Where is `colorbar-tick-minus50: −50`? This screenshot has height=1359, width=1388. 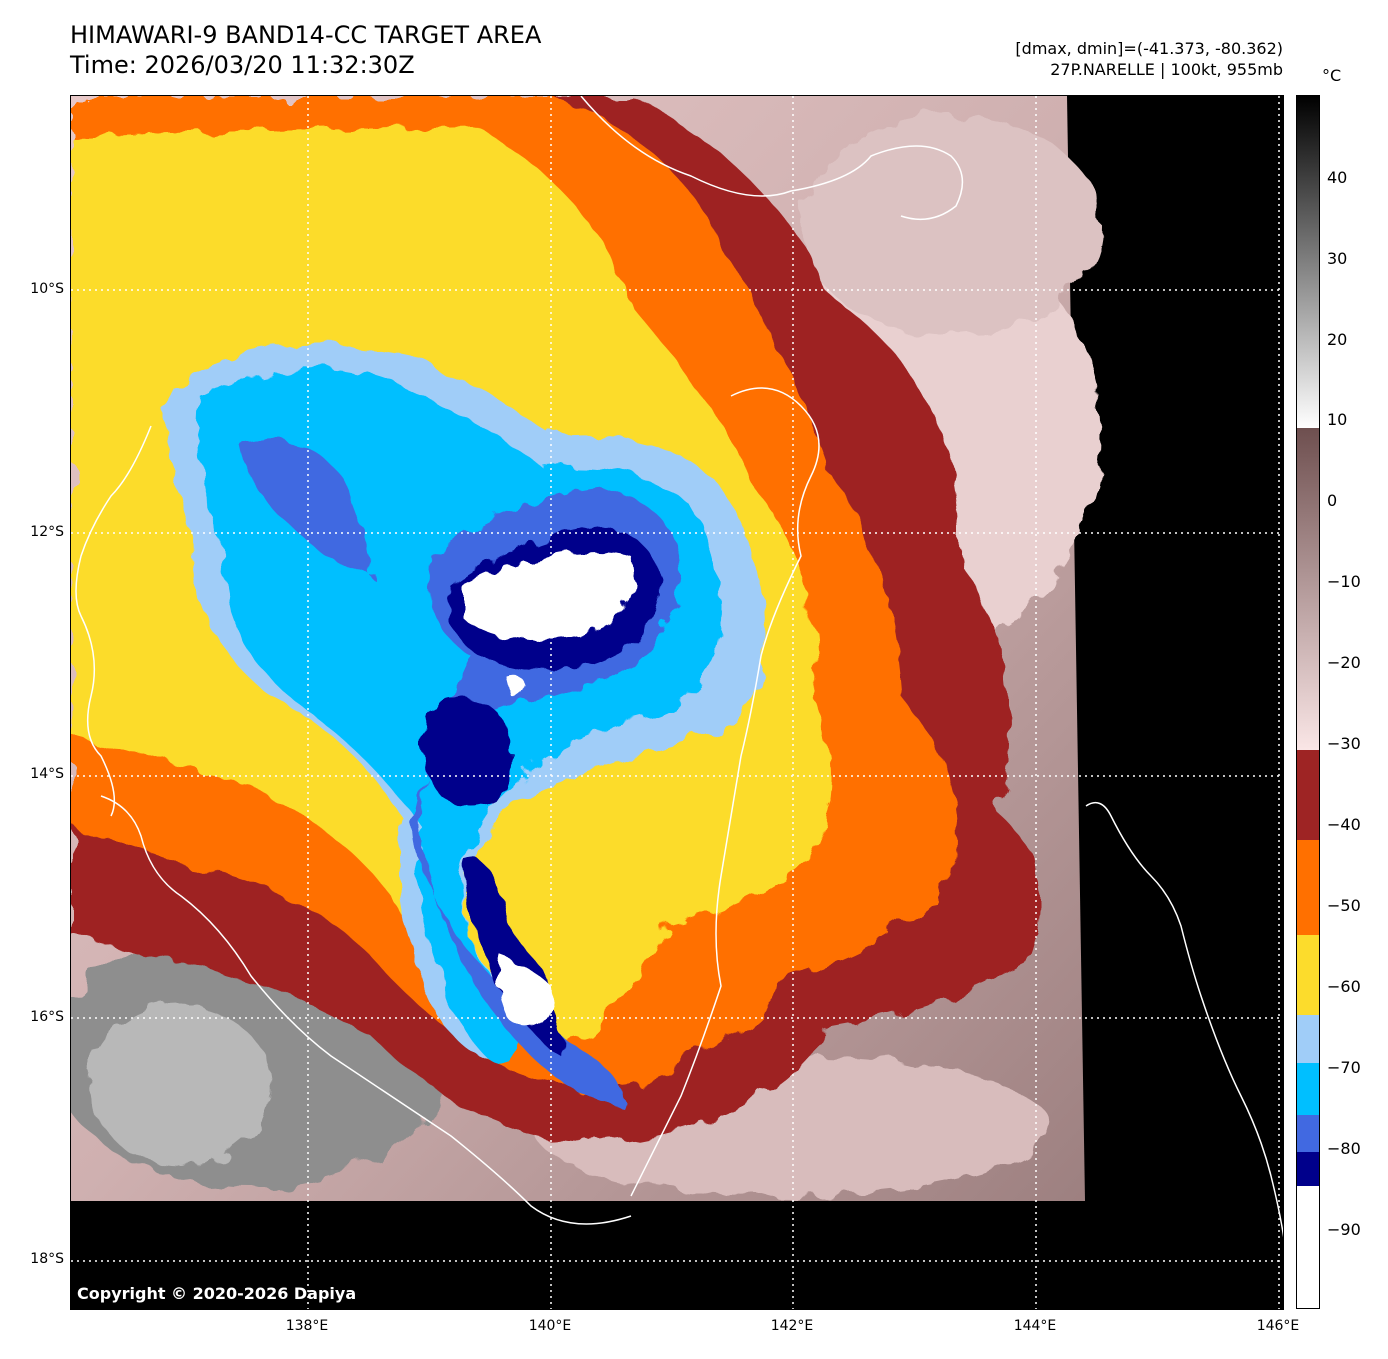
colorbar-tick-minus50: −50 is located at coordinates (1344, 905).